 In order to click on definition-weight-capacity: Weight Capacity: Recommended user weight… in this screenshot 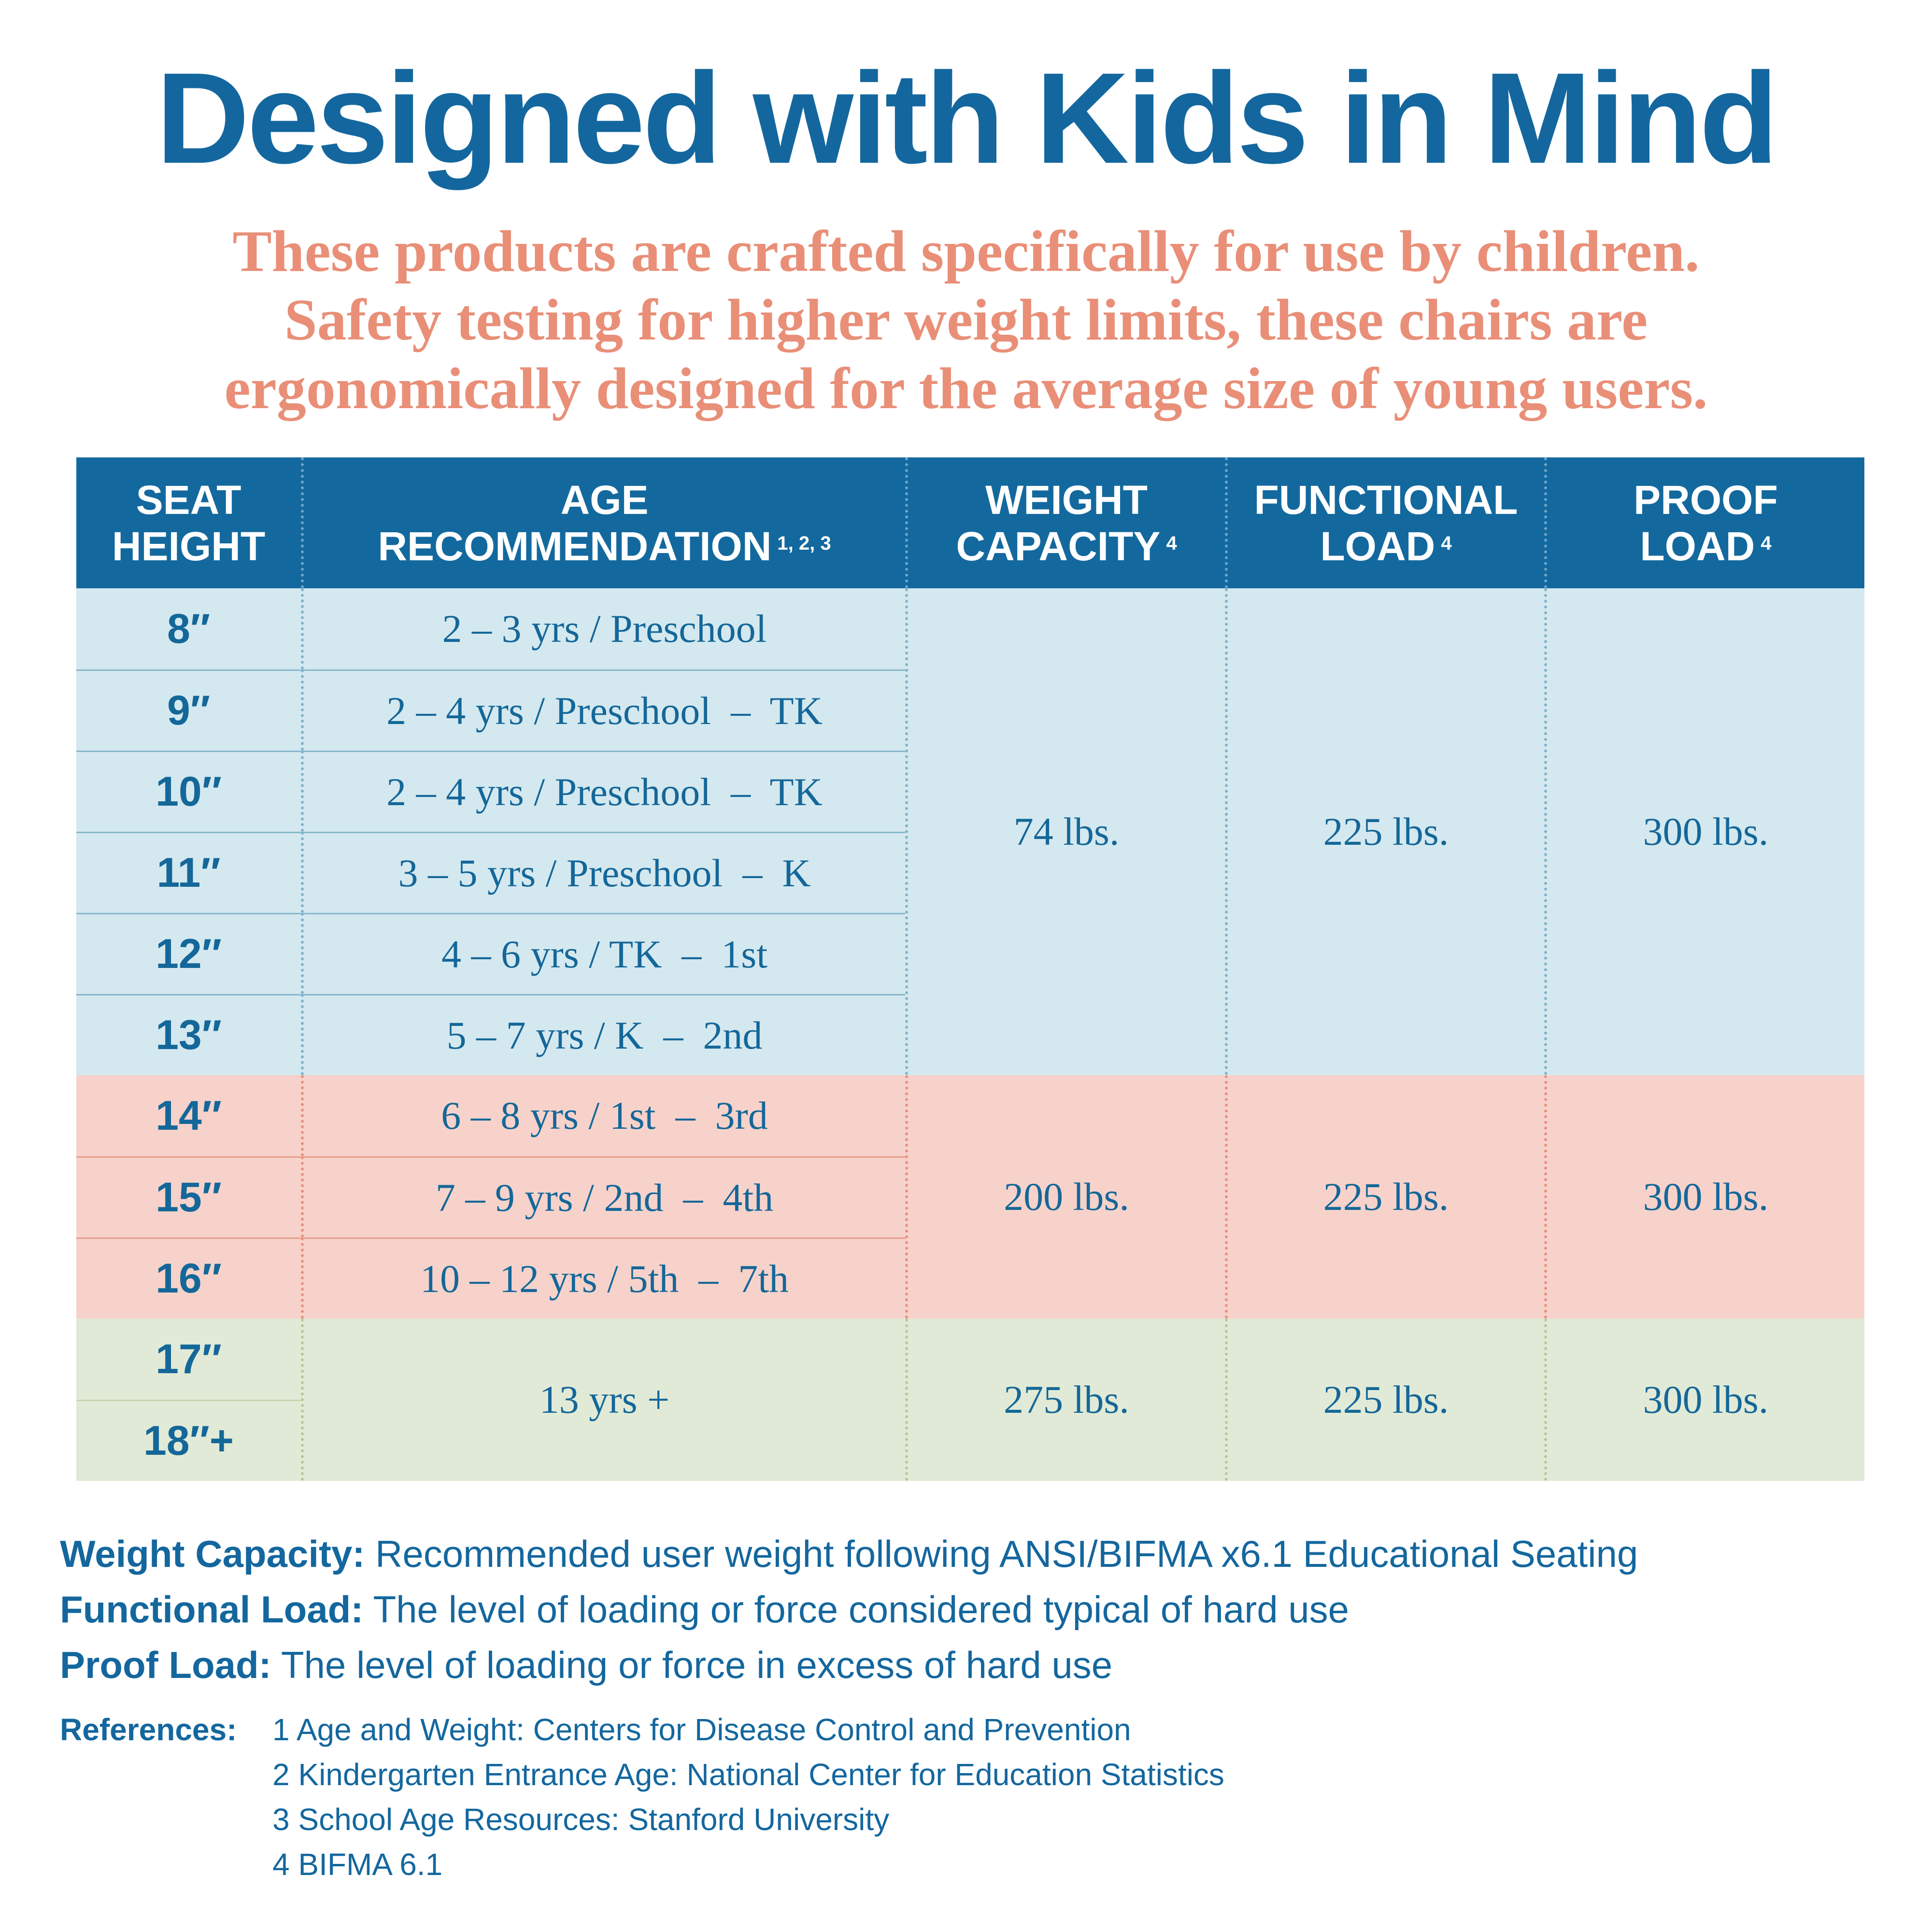, I will do `click(849, 1554)`.